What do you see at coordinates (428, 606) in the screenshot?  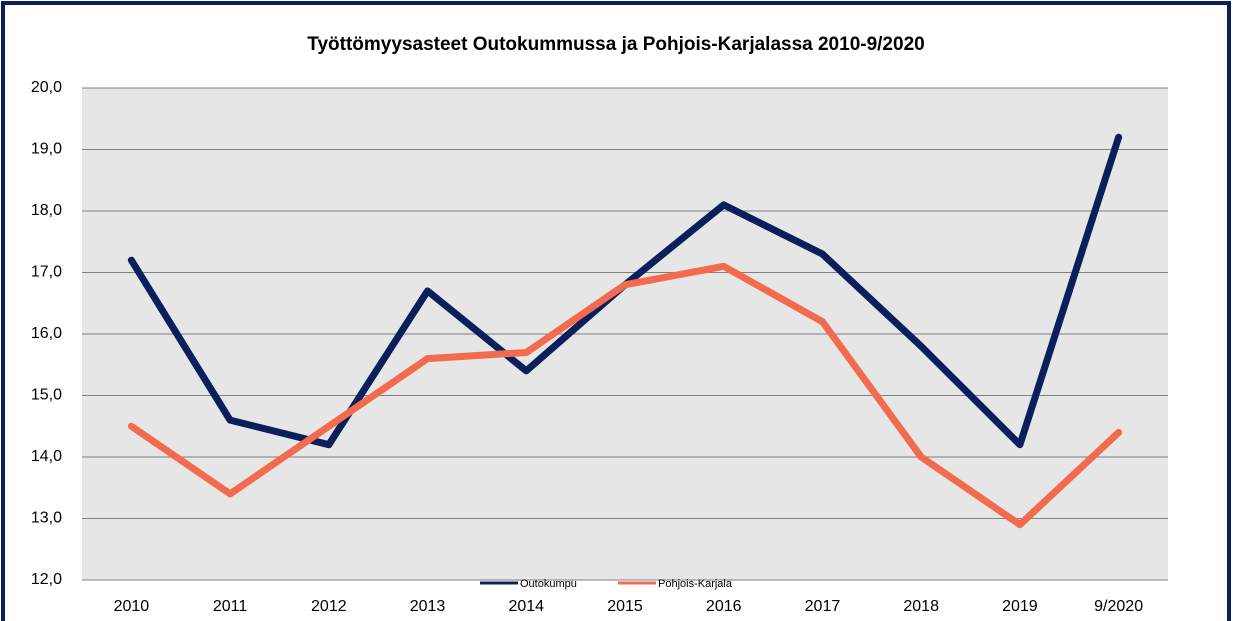 I see `x-tick-label: 2013` at bounding box center [428, 606].